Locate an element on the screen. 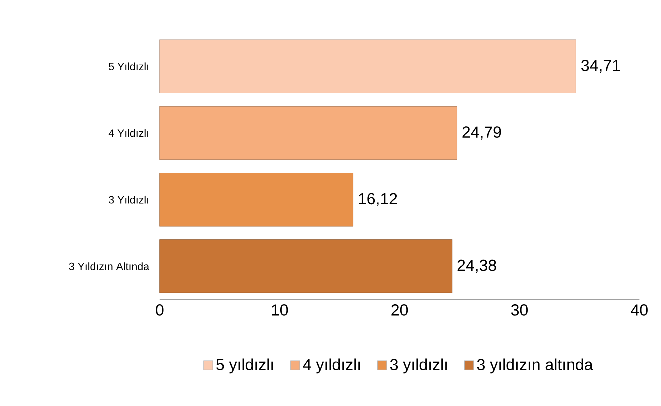 The height and width of the screenshot is (406, 661). y-tick-label: 4 Yıldızlı is located at coordinates (128, 133).